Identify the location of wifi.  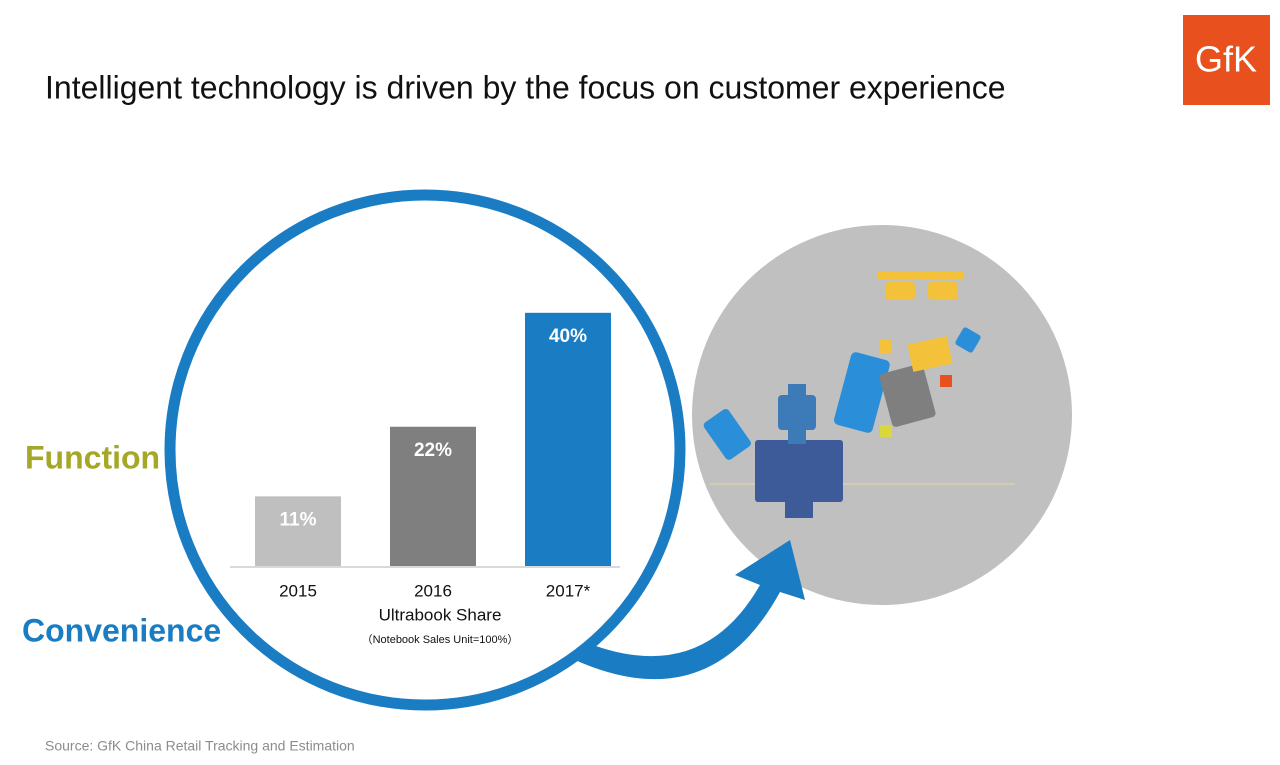
(968, 340).